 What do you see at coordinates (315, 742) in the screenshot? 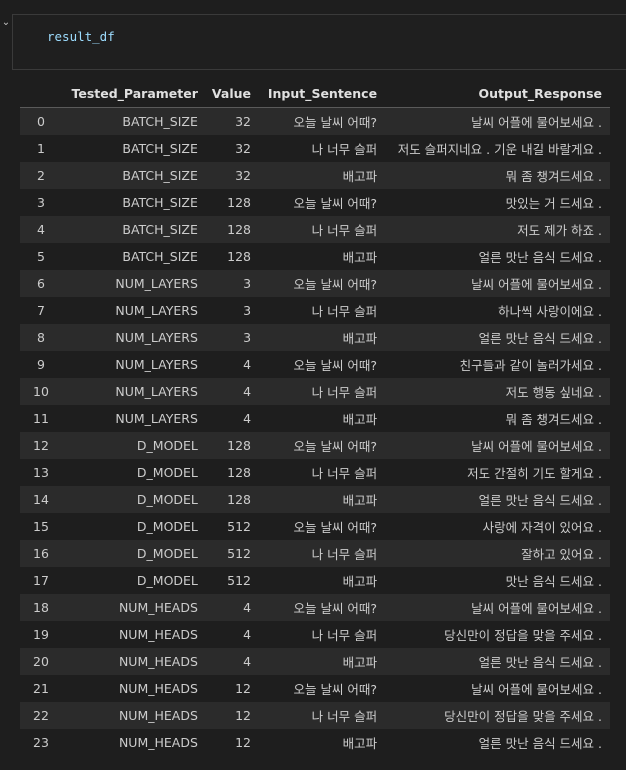
I see `table-row: 23 NUM_HEADS 12 배고파 얼른 맛난 음식 드세요 .` at bounding box center [315, 742].